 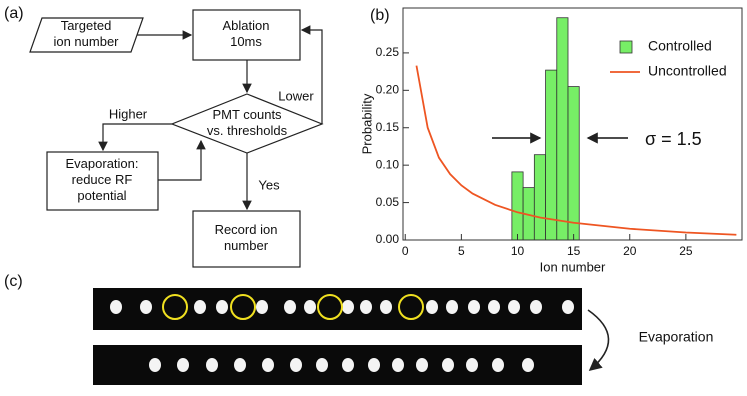 I want to click on node-text-line: Record ion, so click(x=246, y=229).